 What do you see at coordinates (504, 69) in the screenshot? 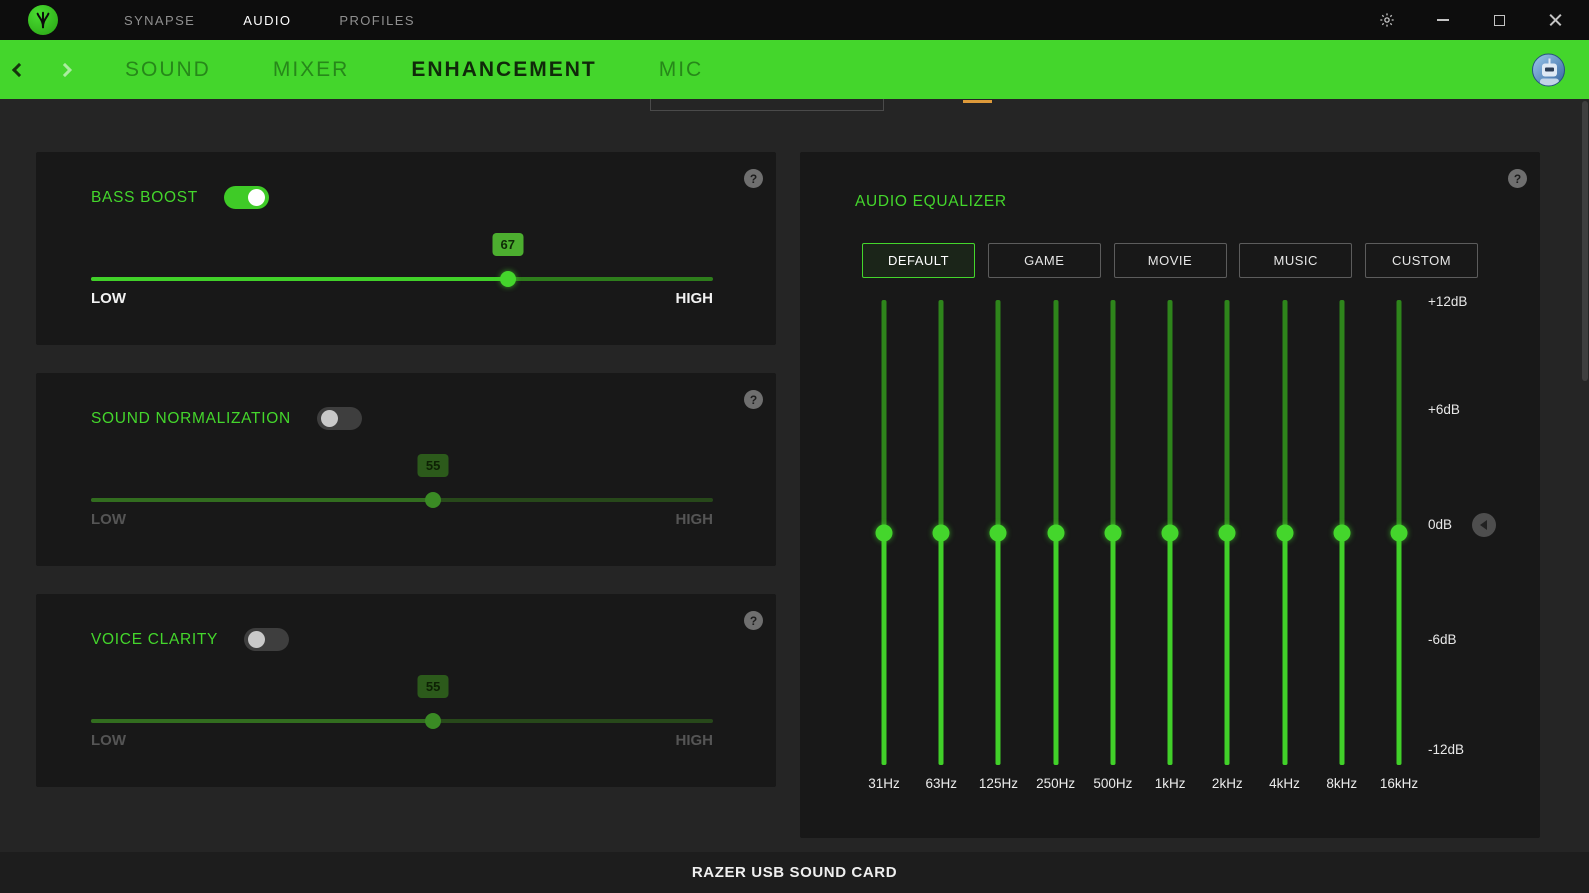
I see `tab-enhancement: ENHANCEMENT` at bounding box center [504, 69].